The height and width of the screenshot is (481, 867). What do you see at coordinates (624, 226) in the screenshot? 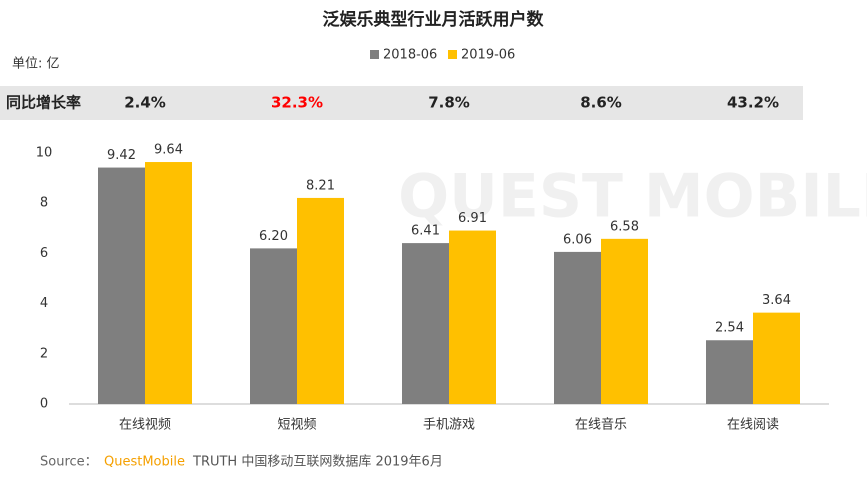
I see `data-label: 6.58` at bounding box center [624, 226].